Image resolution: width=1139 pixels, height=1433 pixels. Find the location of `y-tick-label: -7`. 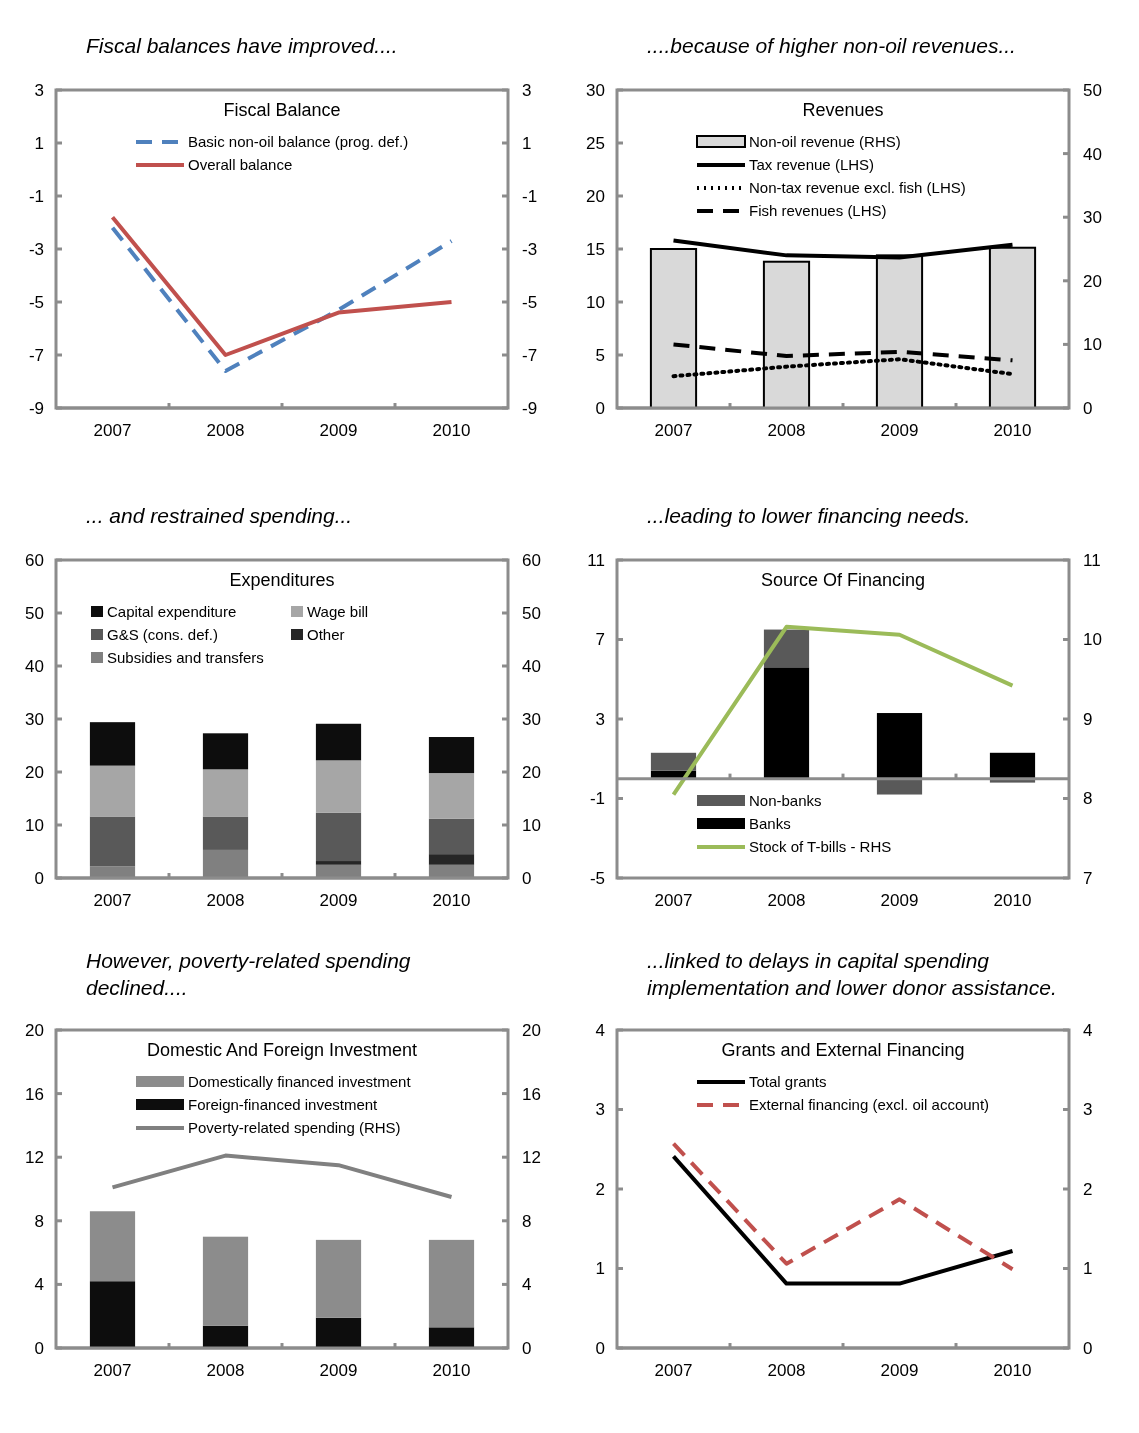

y-tick-label: -7 is located at coordinates (36, 355).